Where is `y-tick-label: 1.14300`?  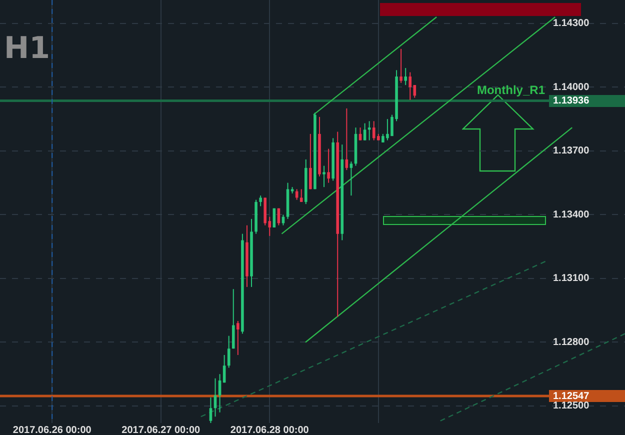 y-tick-label: 1.14300 is located at coordinates (571, 24).